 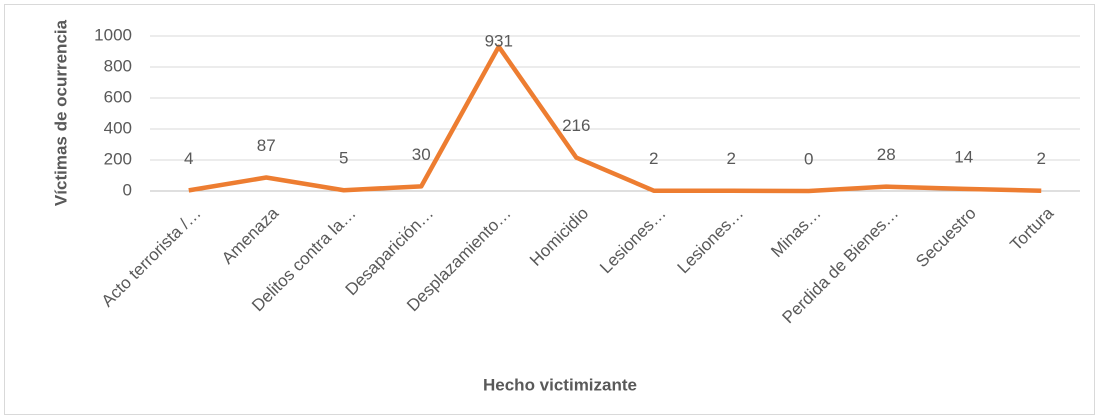 I want to click on data-label: 87, so click(x=266, y=145).